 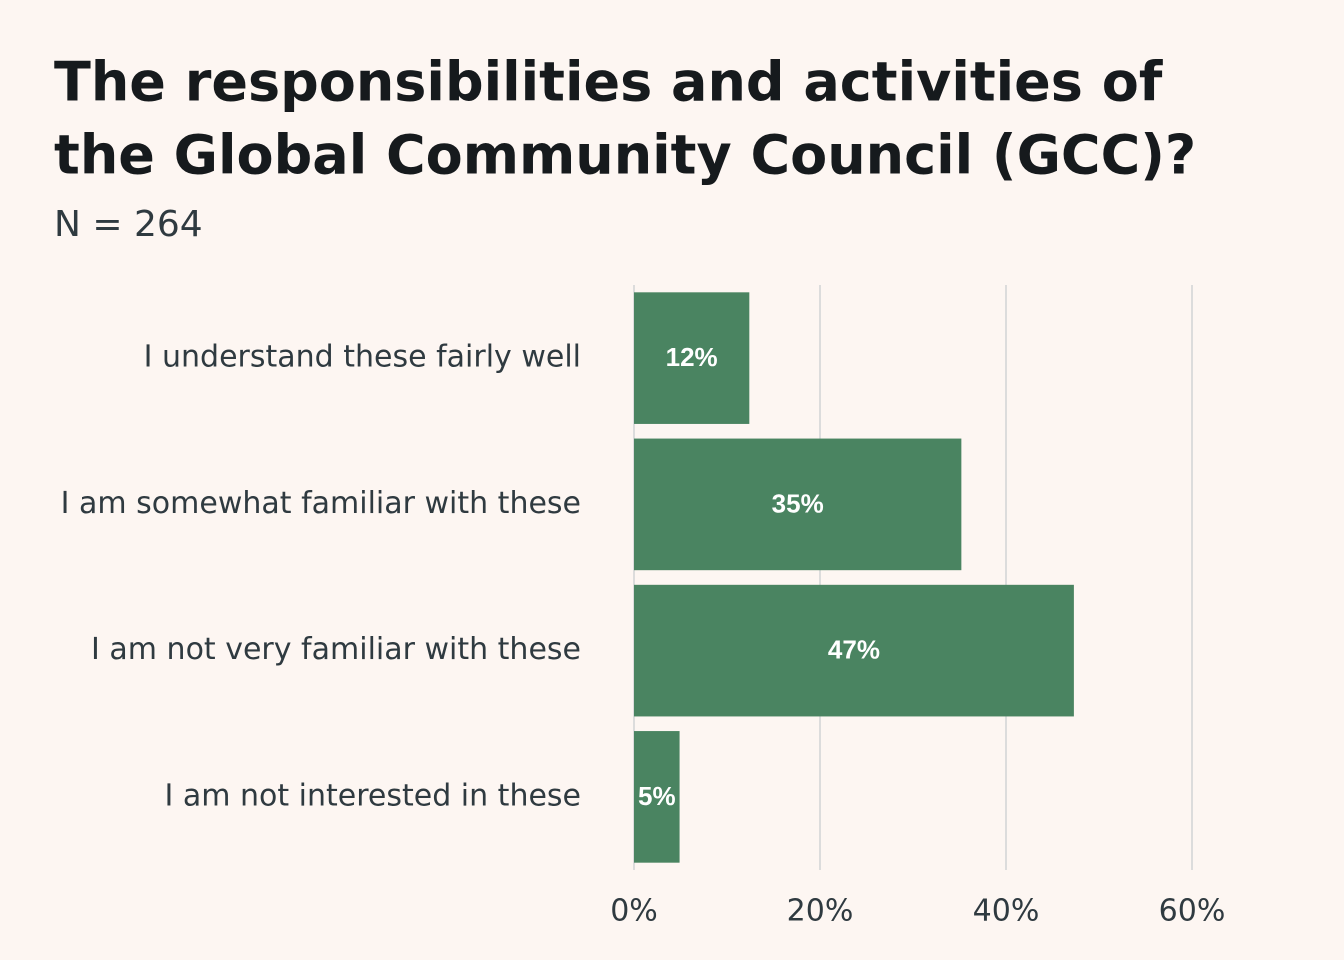 What do you see at coordinates (321, 503) in the screenshot?
I see `y-tick-label: I am somewhat familiar with these` at bounding box center [321, 503].